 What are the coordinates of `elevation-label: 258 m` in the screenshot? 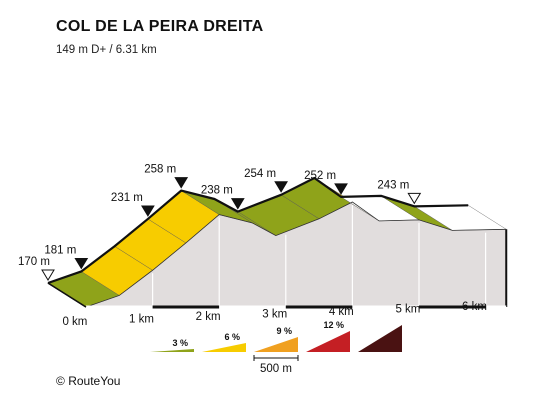 It's located at (160, 170).